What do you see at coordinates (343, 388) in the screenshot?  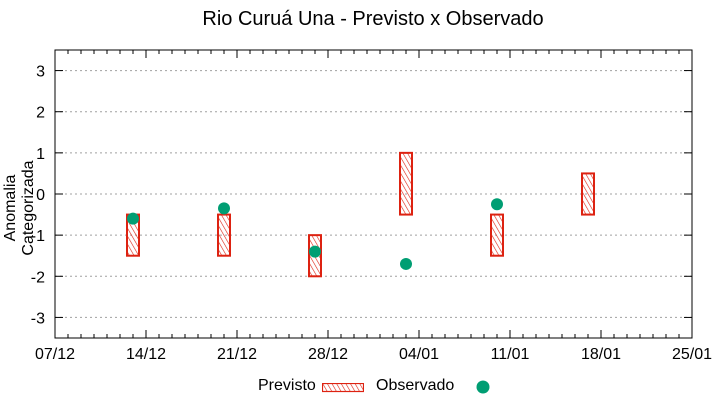 I see `legend-swatch-previsto` at bounding box center [343, 388].